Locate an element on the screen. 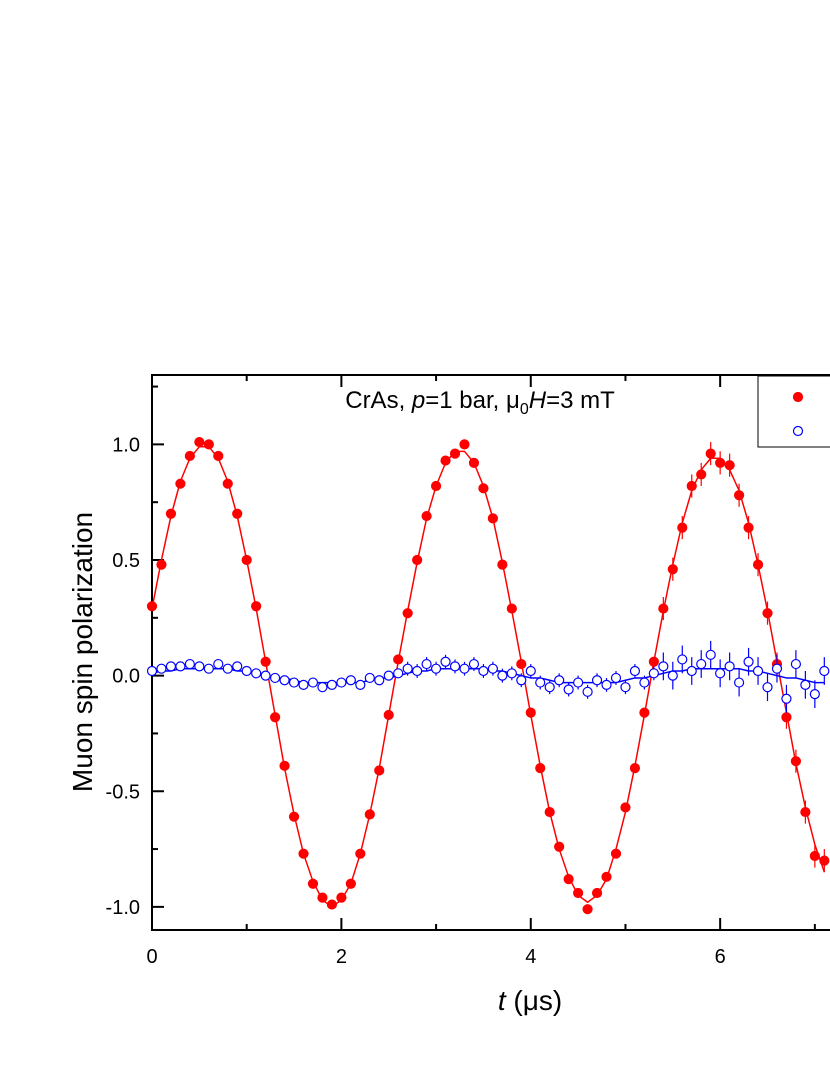 The height and width of the screenshot is (1075, 830). x-tick-label: 4 is located at coordinates (530, 957).